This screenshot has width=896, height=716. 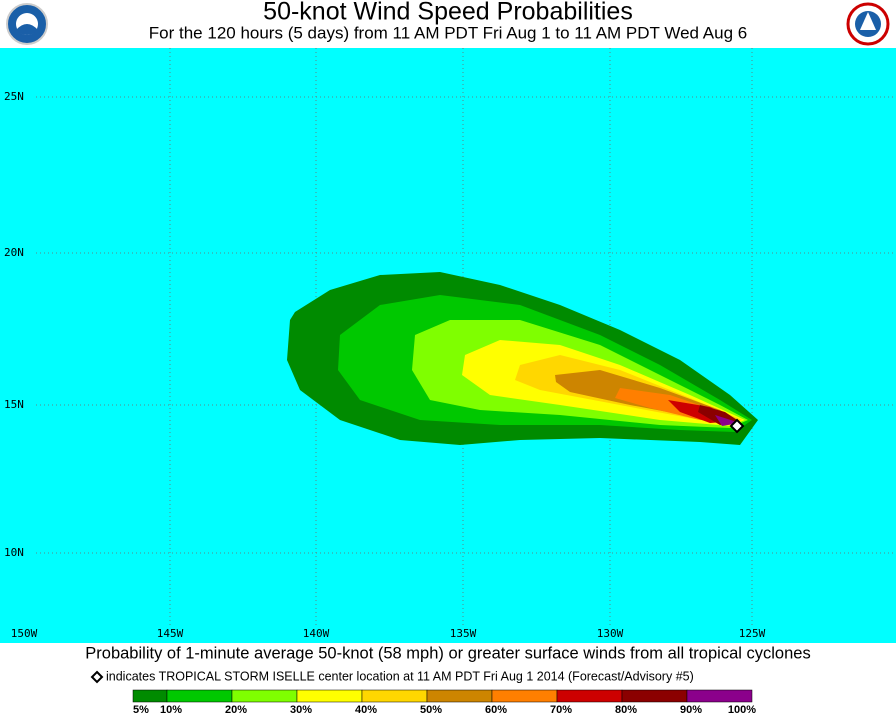 What do you see at coordinates (171, 710) in the screenshot?
I see `legend-label: 10%` at bounding box center [171, 710].